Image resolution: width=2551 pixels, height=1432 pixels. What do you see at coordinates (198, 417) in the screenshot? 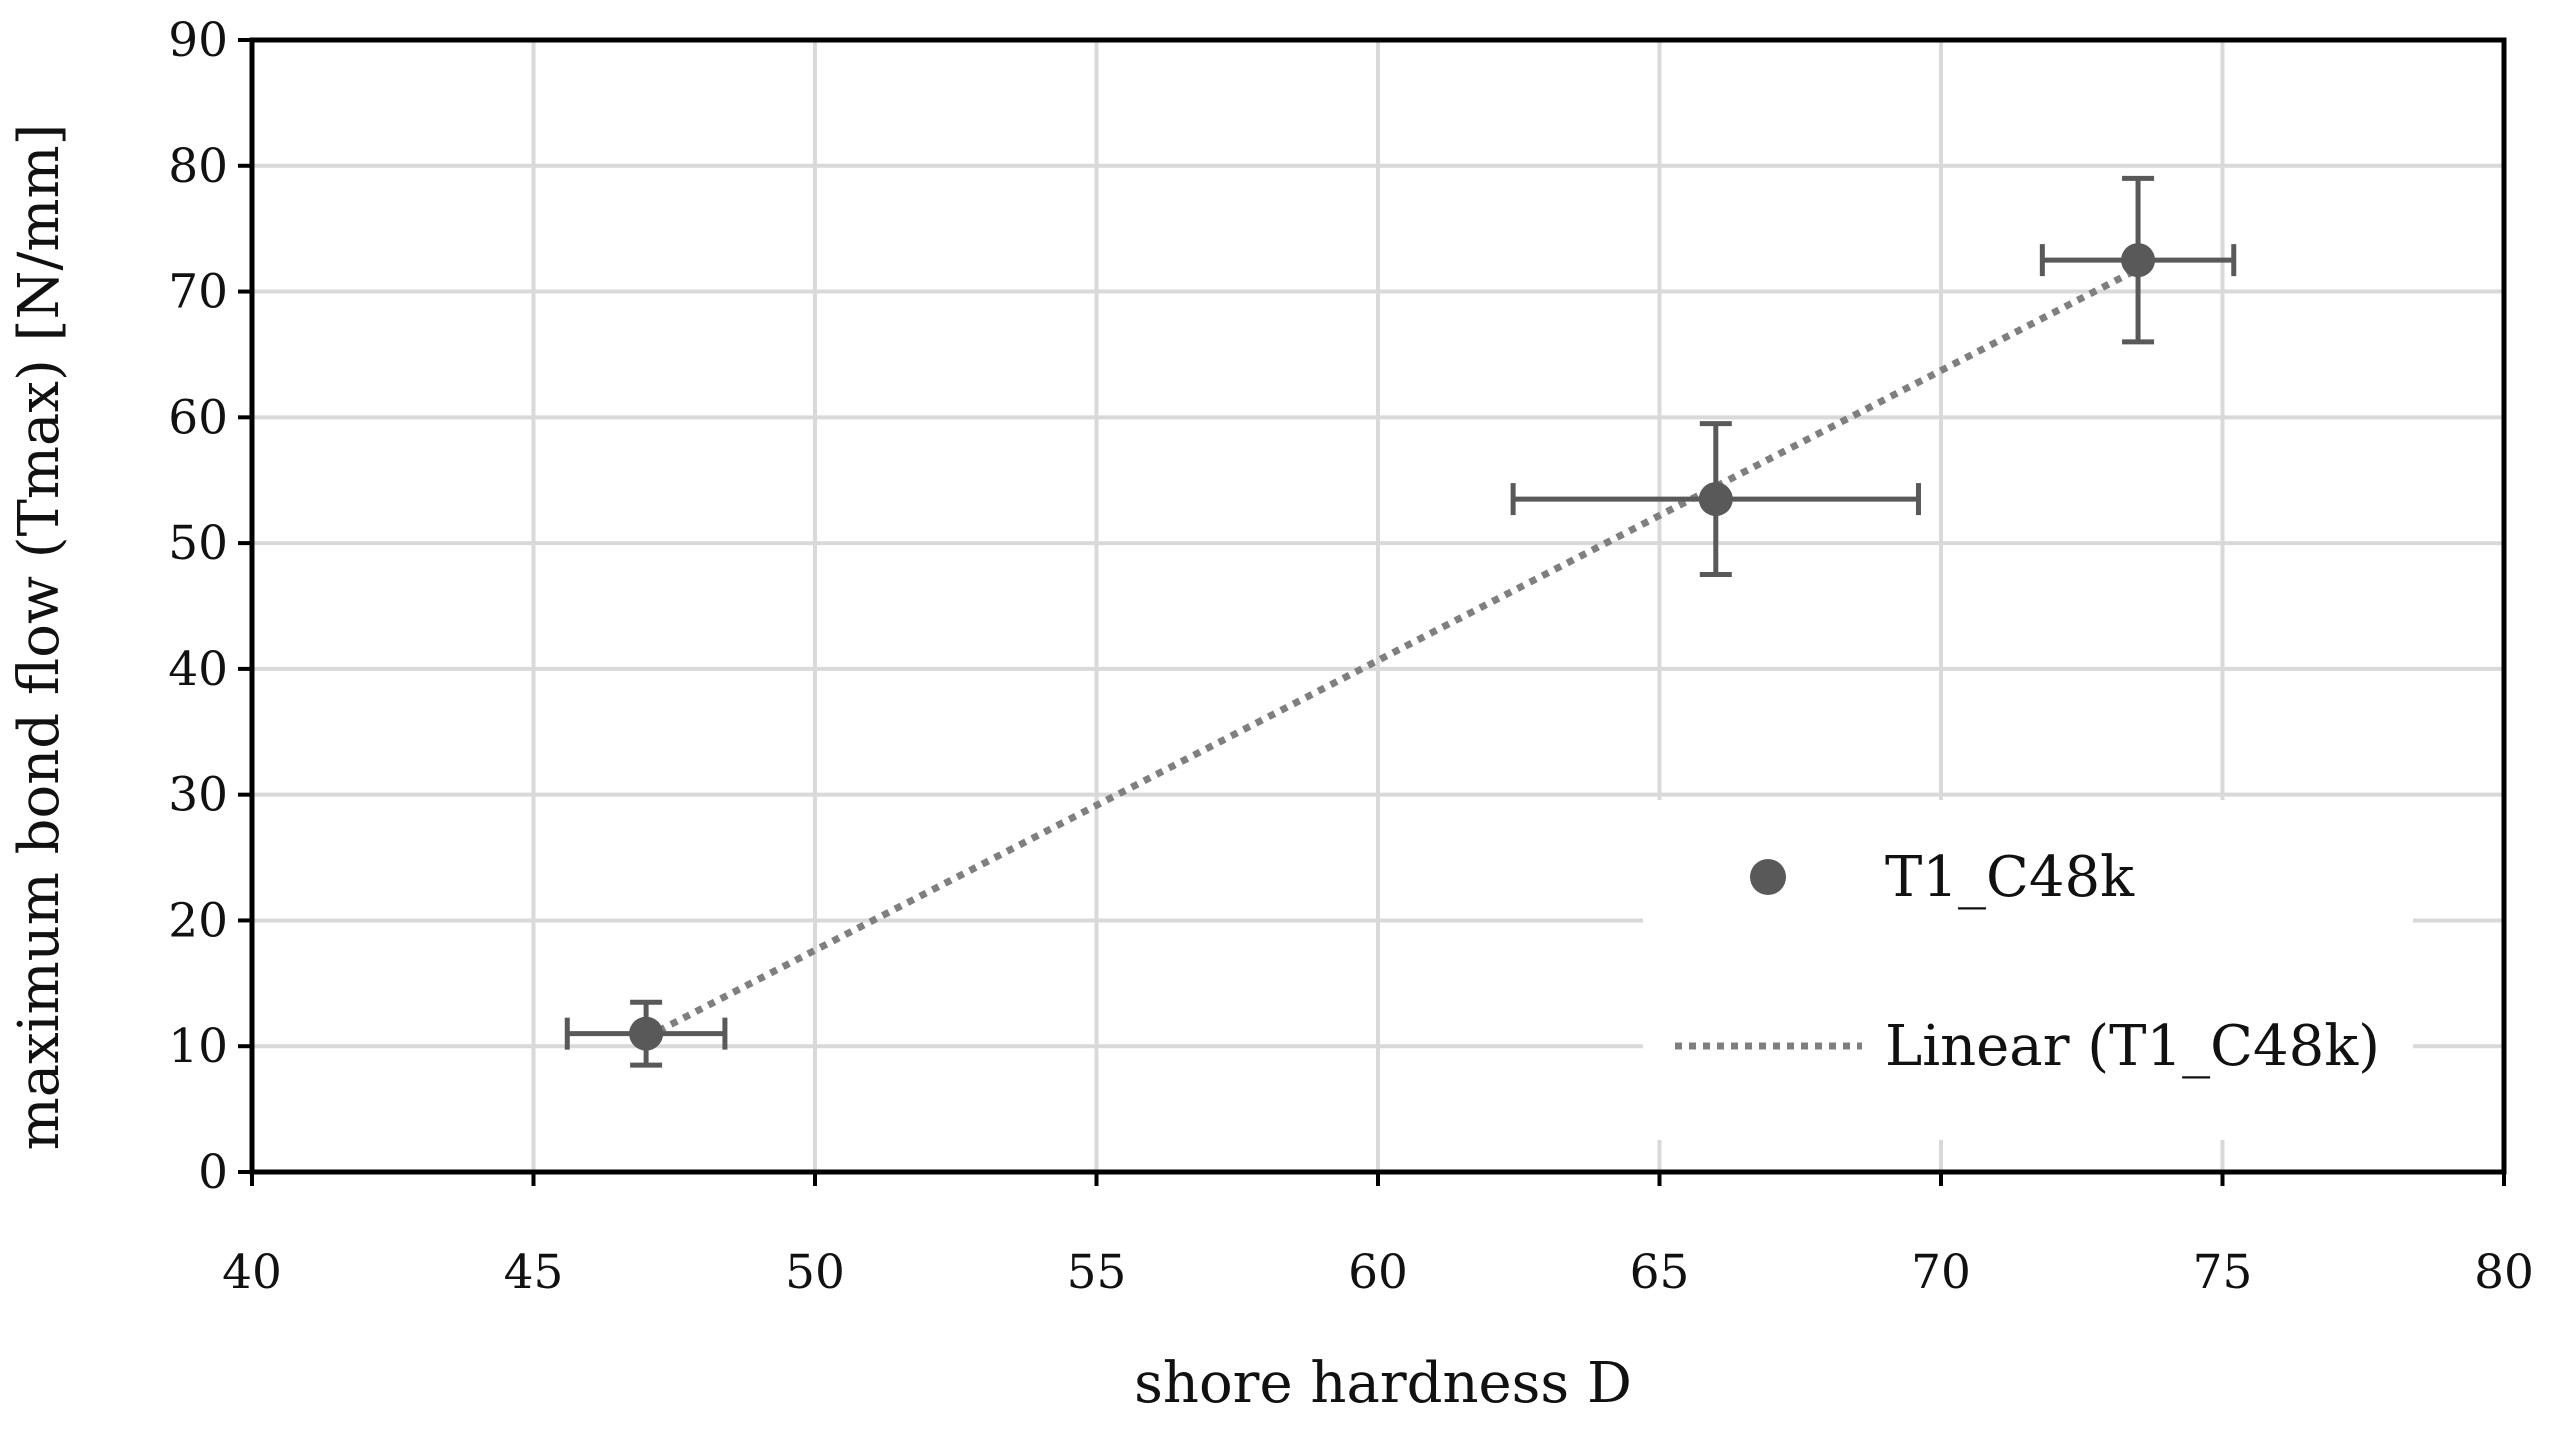
I see `y-tick-label-60: 60` at bounding box center [198, 417].